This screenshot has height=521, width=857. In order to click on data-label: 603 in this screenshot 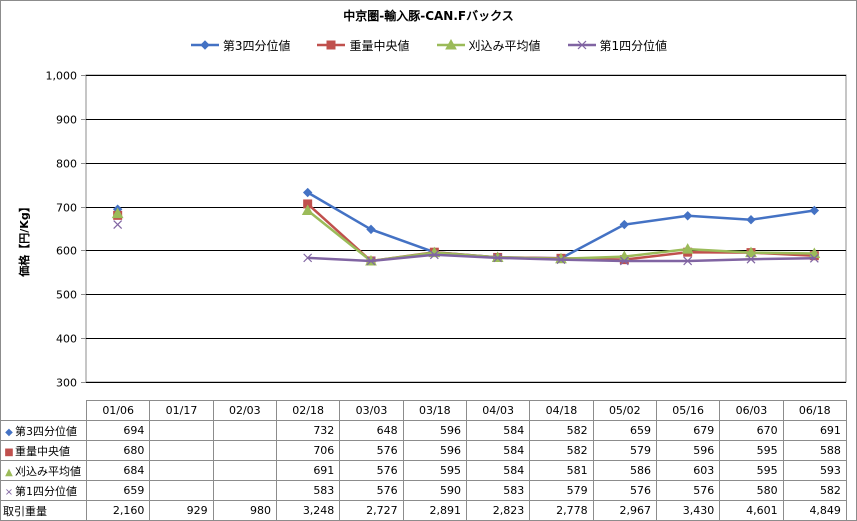, I will do `click(688, 470)`.